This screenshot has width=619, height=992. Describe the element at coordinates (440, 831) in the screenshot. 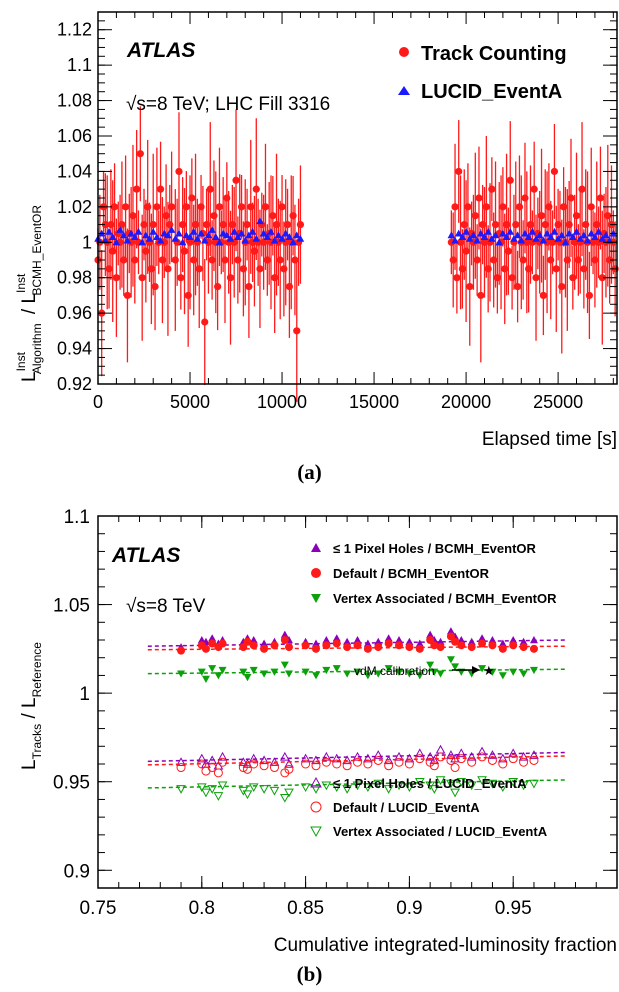

I see `legend-label-5: Vertex Associated / LUCID_EventA` at that location.